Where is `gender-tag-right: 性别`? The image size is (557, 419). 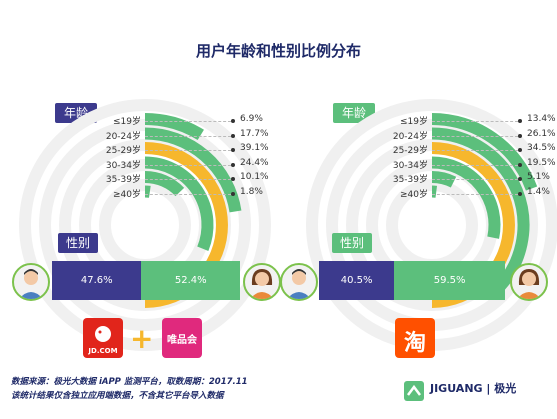
gender-tag-right: 性别 is located at coordinates (352, 243).